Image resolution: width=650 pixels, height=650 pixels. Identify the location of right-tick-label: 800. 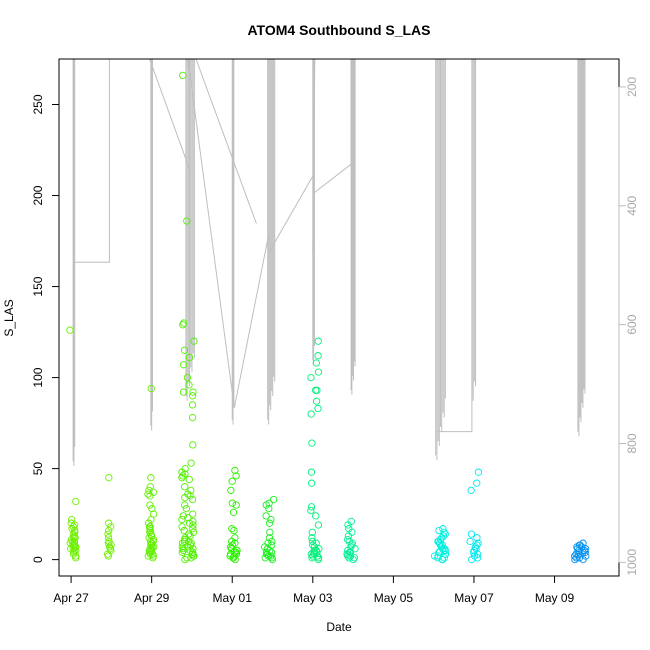
(632, 443).